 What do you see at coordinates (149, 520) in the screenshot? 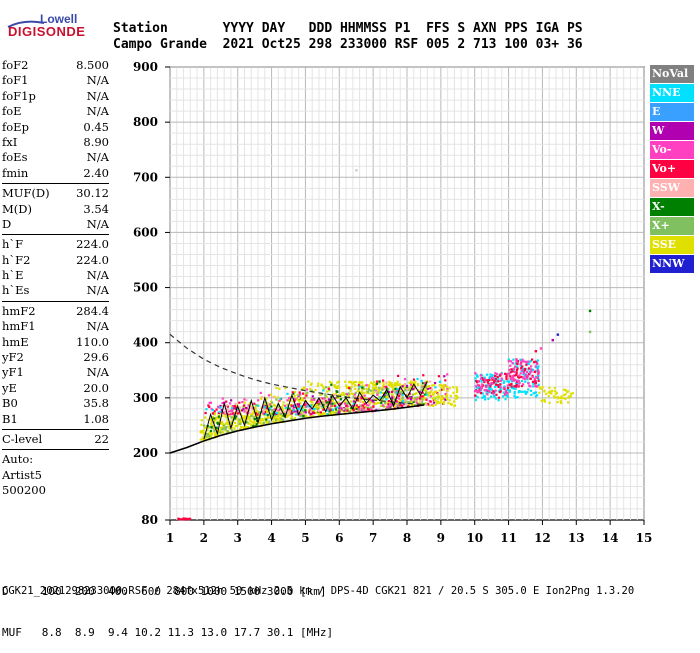
I see `y-tick-label: 80` at bounding box center [149, 520].